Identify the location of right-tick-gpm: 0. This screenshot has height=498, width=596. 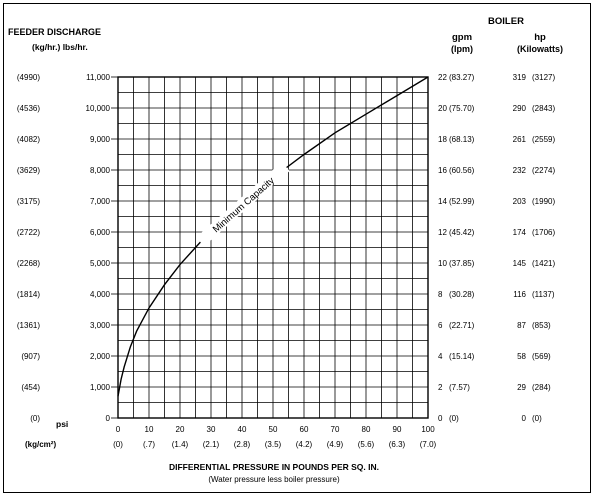
(440, 418).